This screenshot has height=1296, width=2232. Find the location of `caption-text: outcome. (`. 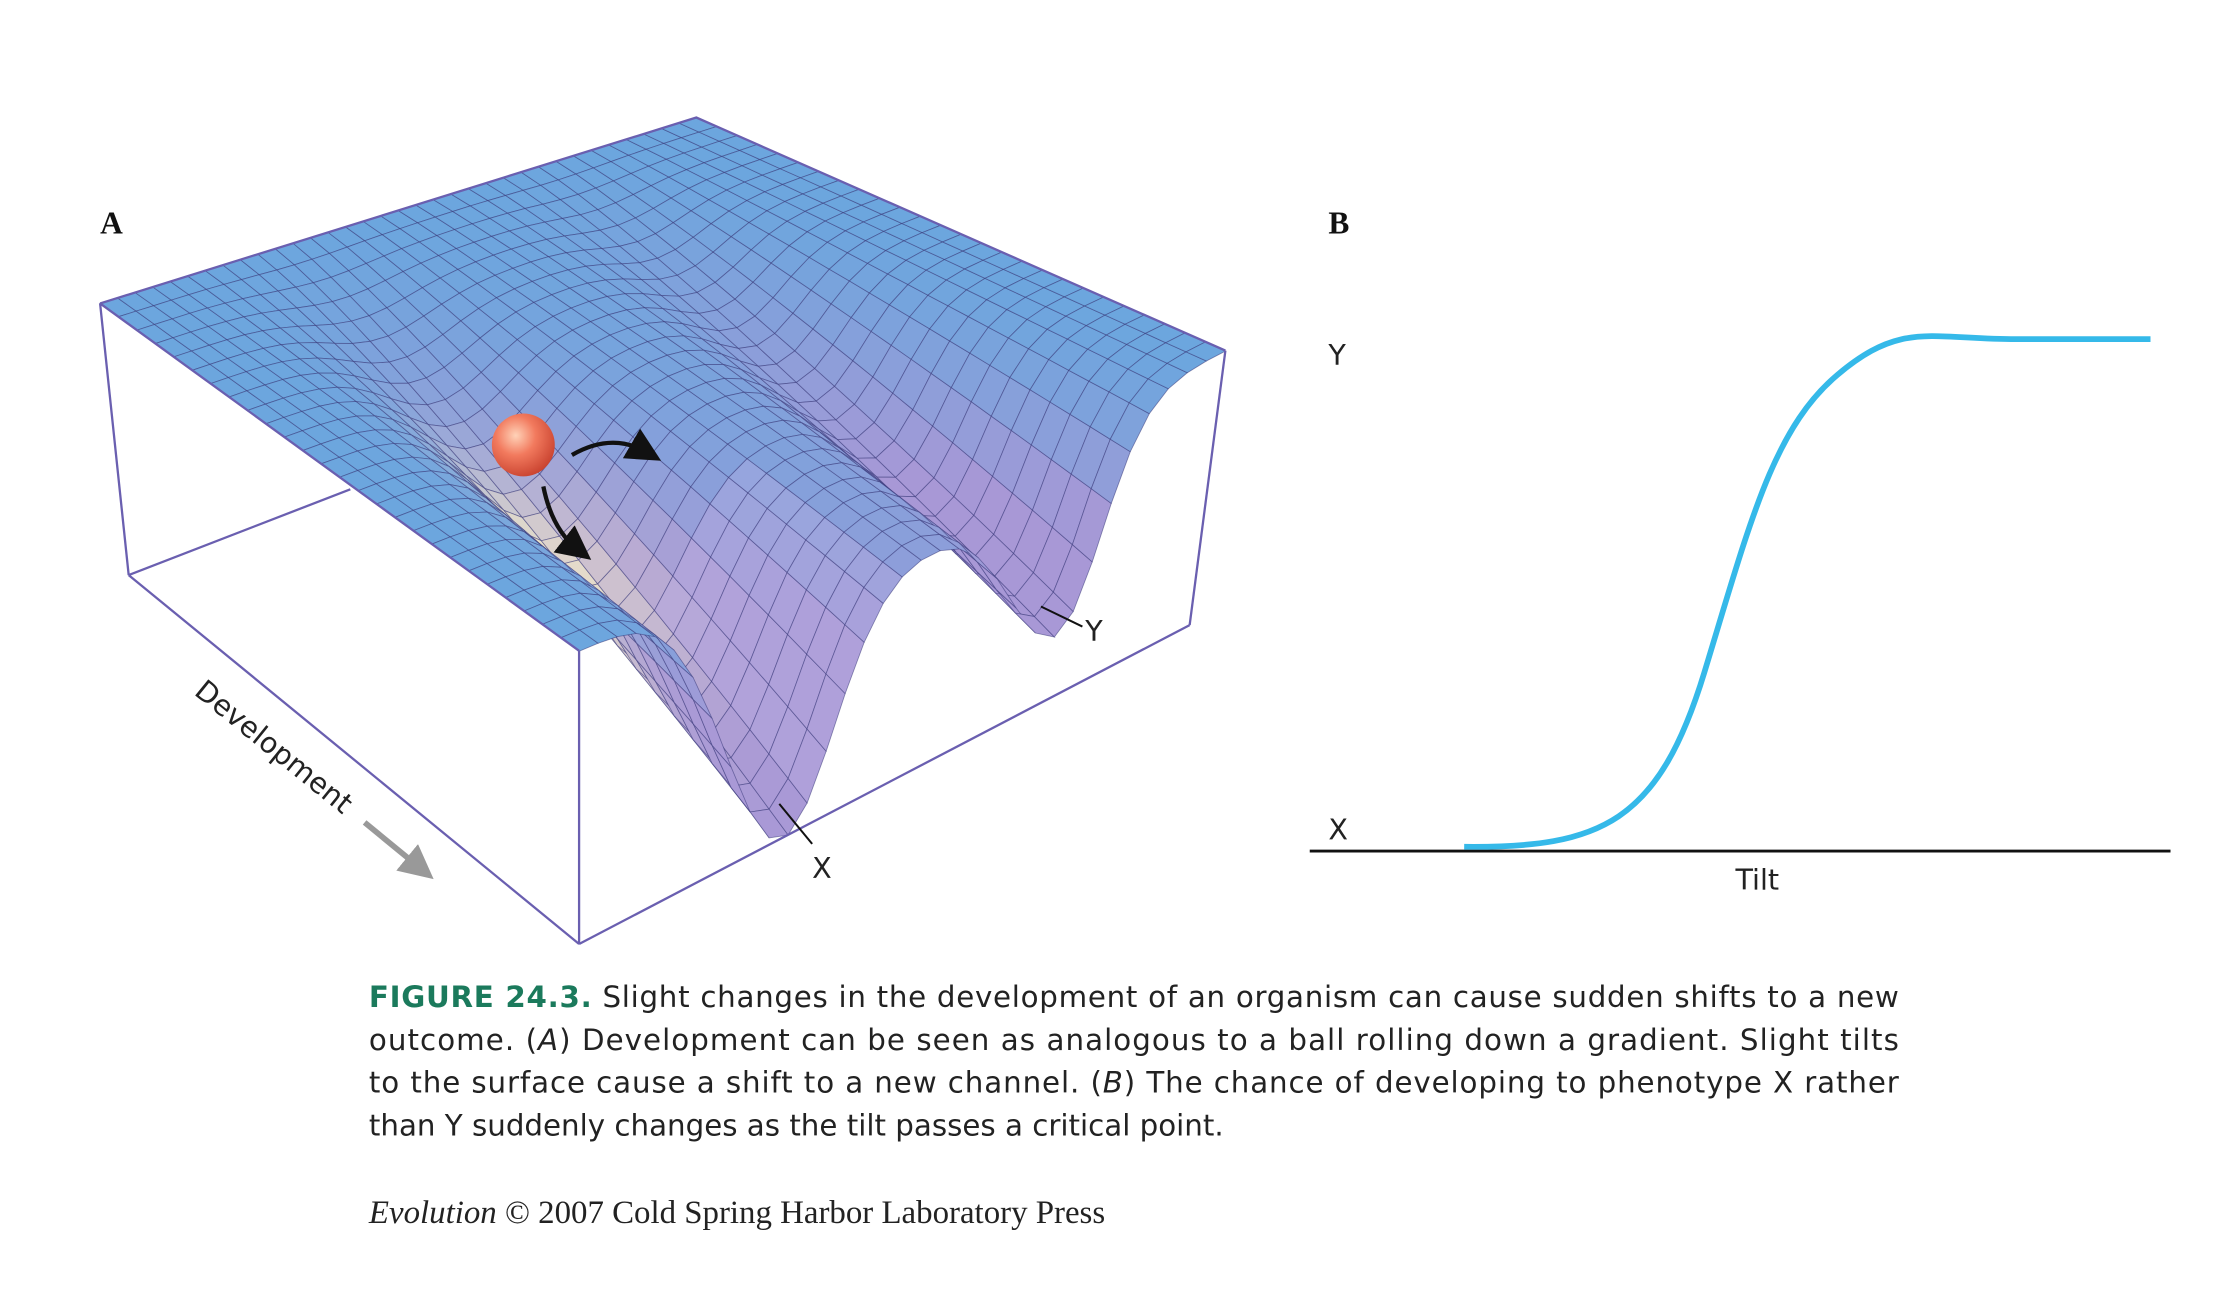

caption-text: outcome. ( is located at coordinates (453, 1040).